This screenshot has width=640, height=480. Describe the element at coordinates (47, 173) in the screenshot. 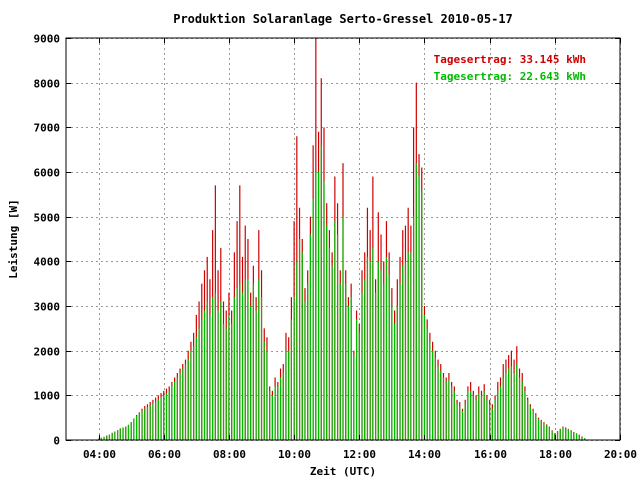

I see `y-tick-label: 6000` at that location.